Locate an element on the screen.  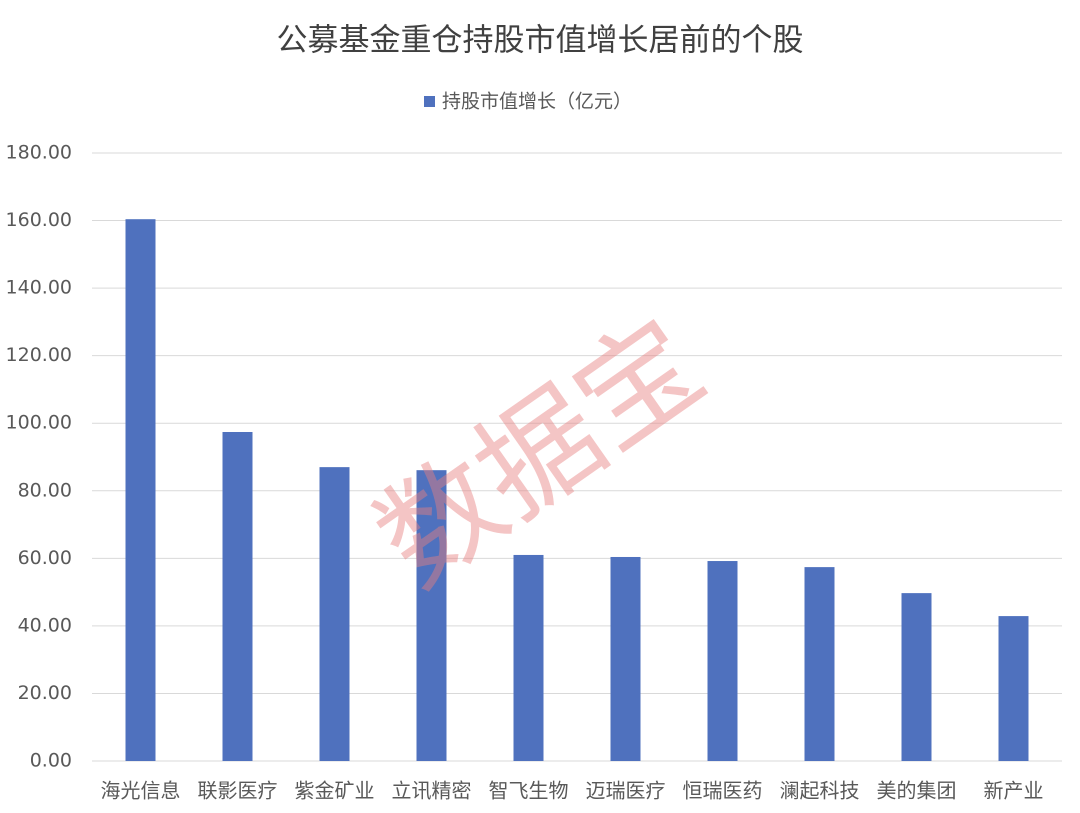
x-tick-label: 立讯精密 is located at coordinates (432, 791).